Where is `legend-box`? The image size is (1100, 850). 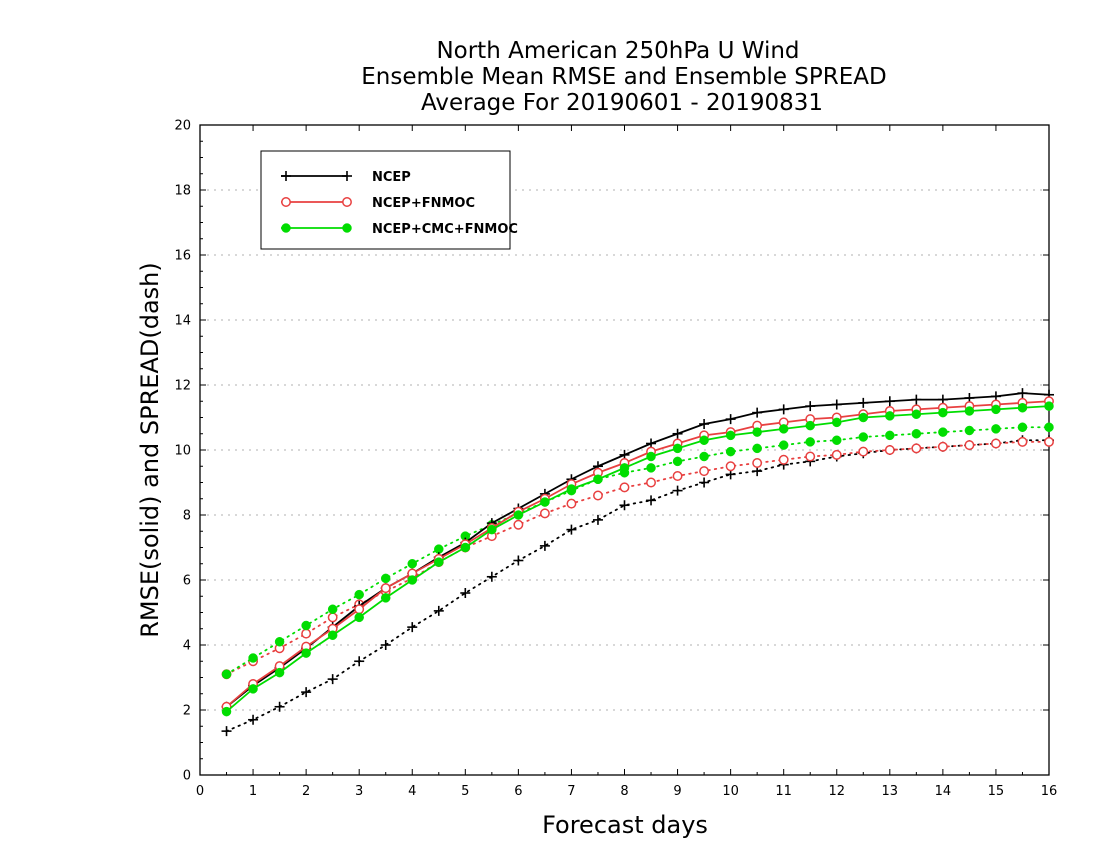 legend-box is located at coordinates (385, 200).